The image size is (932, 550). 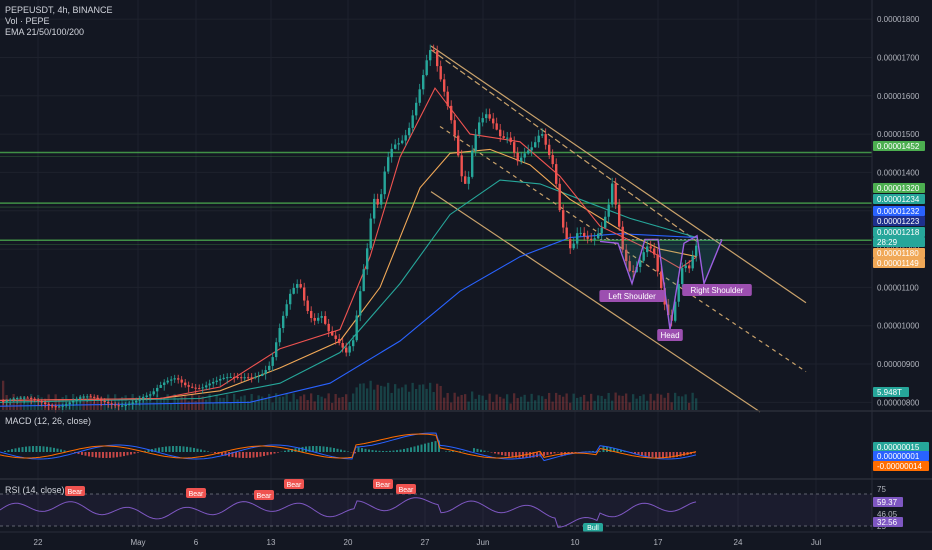 I want to click on time-axis-label: 13, so click(x=271, y=542).